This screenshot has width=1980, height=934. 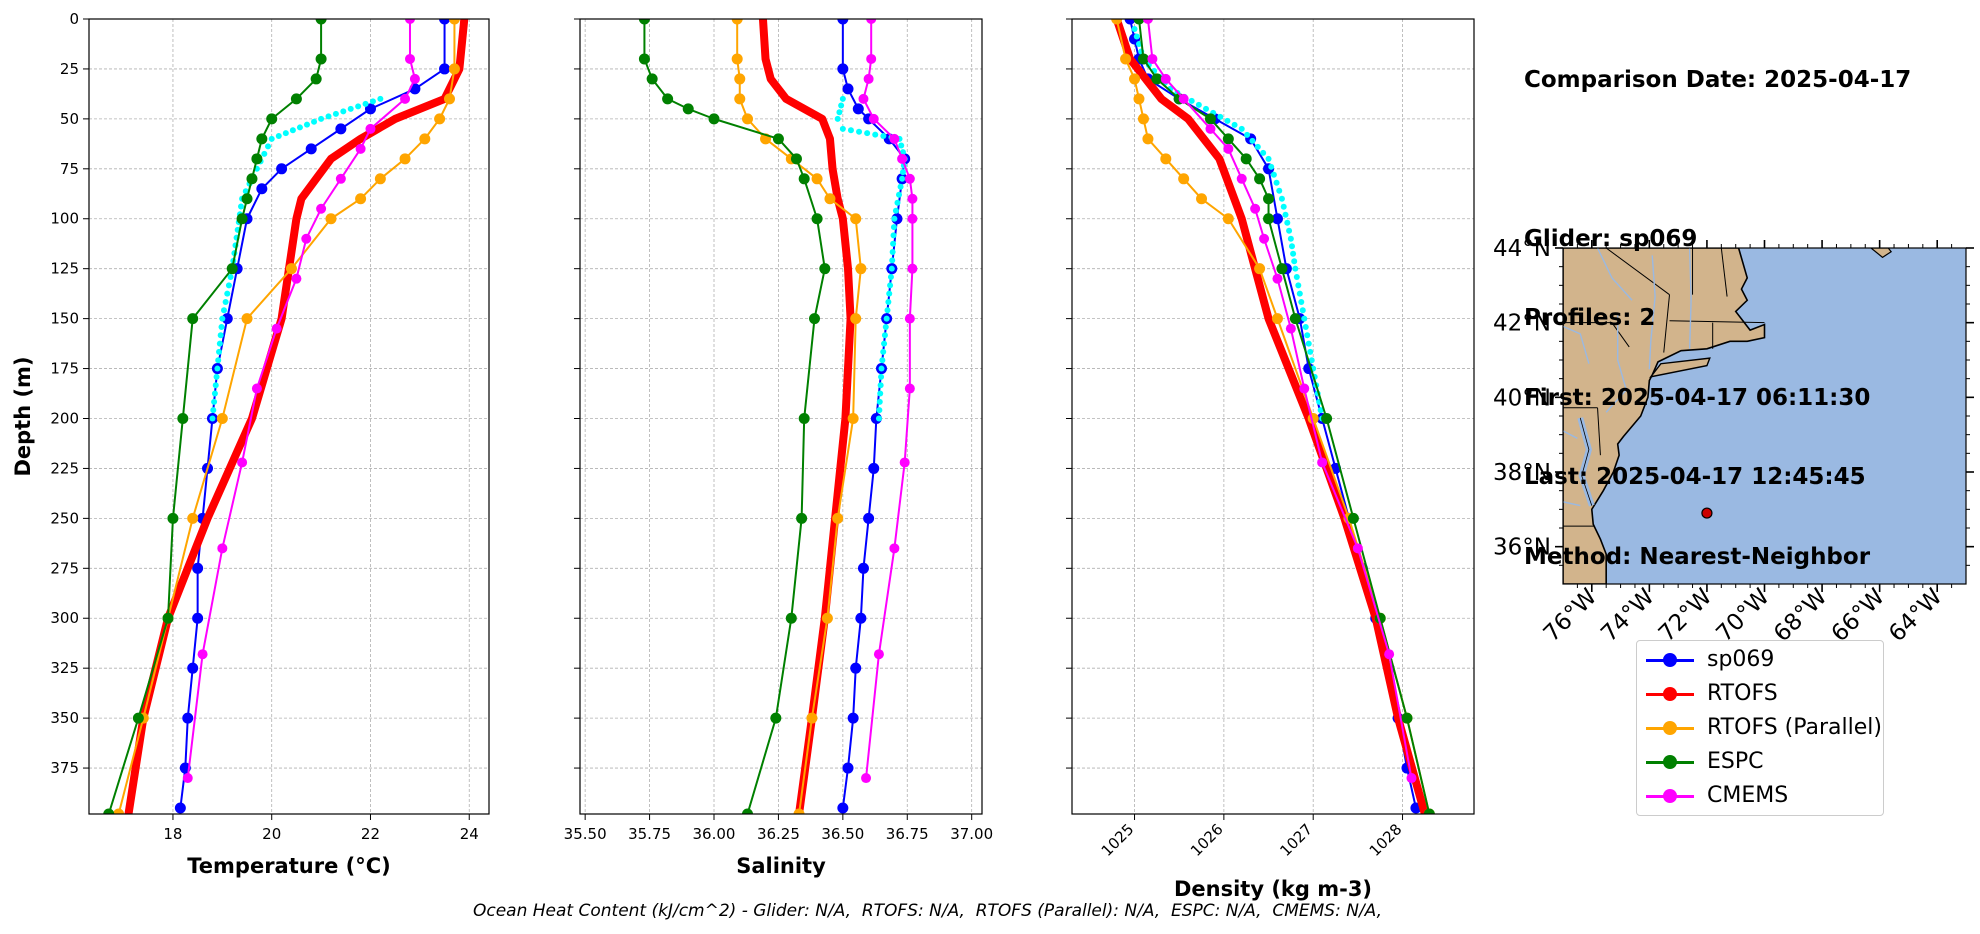 What do you see at coordinates (23, 416) in the screenshot?
I see `y-axis-label: Depth (m)` at bounding box center [23, 416].